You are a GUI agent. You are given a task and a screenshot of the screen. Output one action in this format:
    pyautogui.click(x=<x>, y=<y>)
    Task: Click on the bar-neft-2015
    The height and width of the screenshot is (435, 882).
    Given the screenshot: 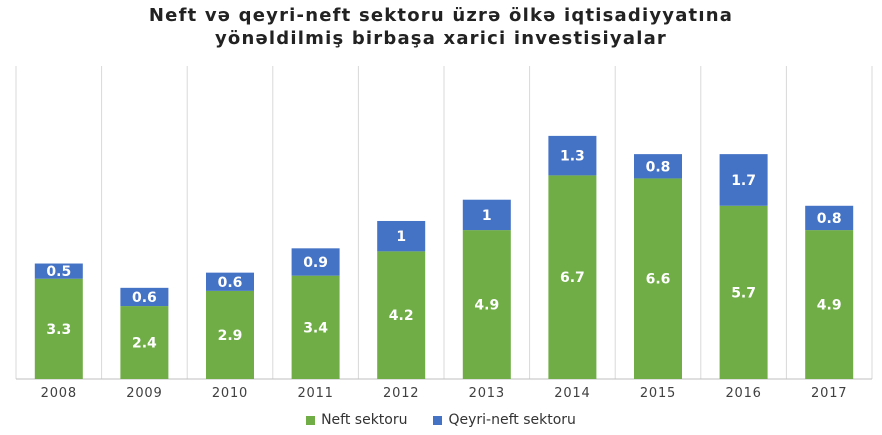 What is the action you would take?
    pyautogui.click(x=658, y=278)
    